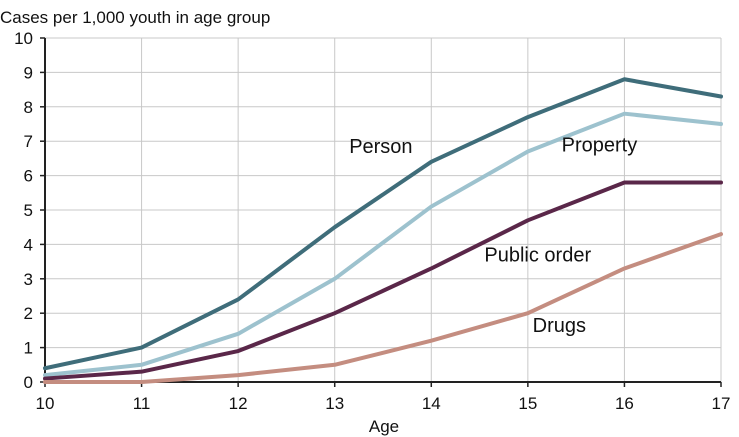 This screenshot has width=739, height=437. What do you see at coordinates (45, 403) in the screenshot?
I see `x-tick-label: 10` at bounding box center [45, 403].